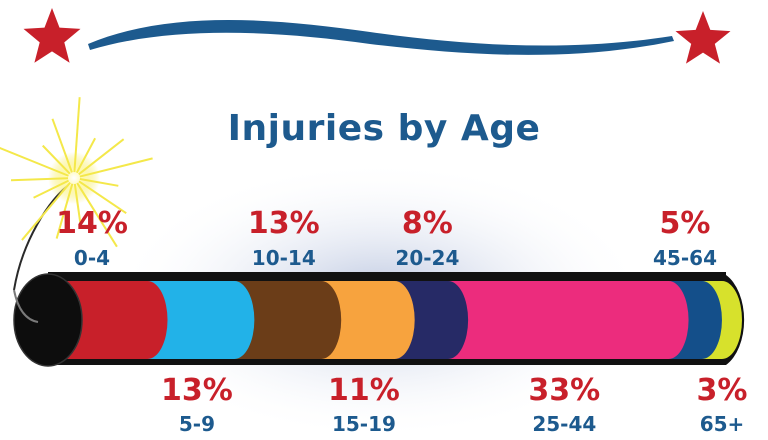  Describe the element at coordinates (685, 223) in the screenshot. I see `value-label-45-64: 5%` at that location.